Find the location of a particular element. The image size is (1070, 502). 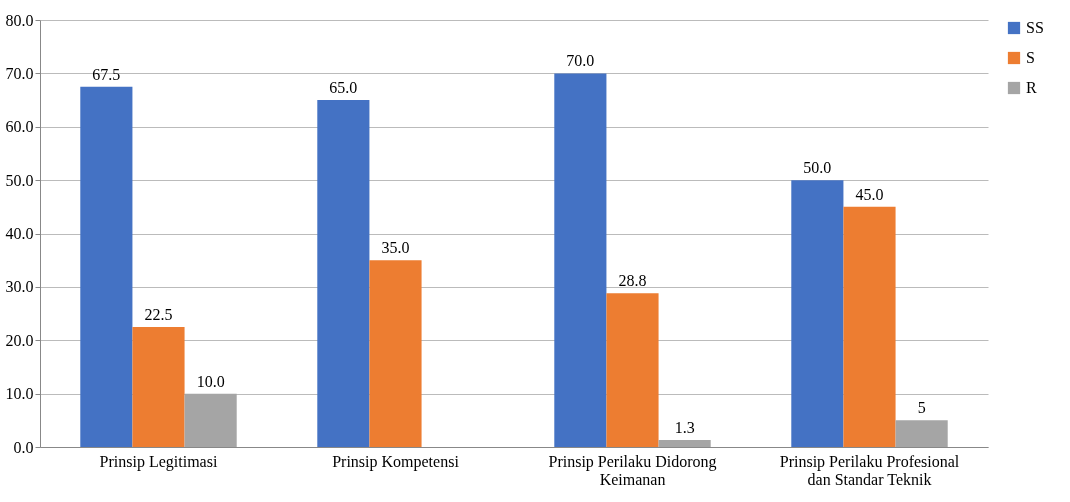

data-label: 65.0 is located at coordinates (343, 88).